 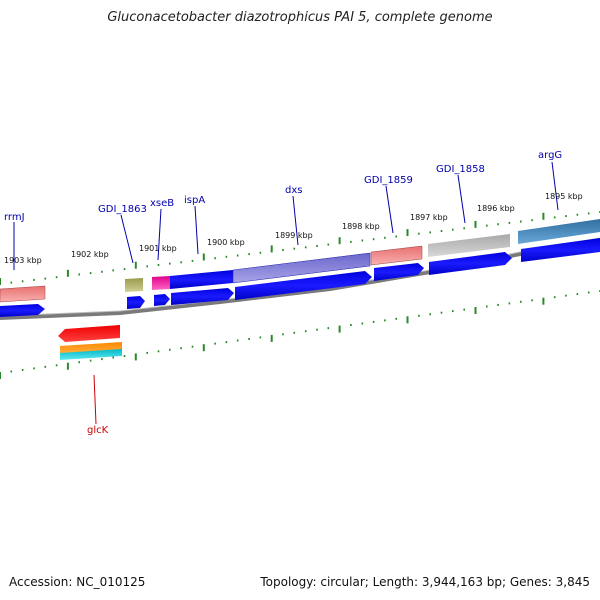 What do you see at coordinates (201, 279) in the screenshot?
I see `feature-ispa-annotation` at bounding box center [201, 279].